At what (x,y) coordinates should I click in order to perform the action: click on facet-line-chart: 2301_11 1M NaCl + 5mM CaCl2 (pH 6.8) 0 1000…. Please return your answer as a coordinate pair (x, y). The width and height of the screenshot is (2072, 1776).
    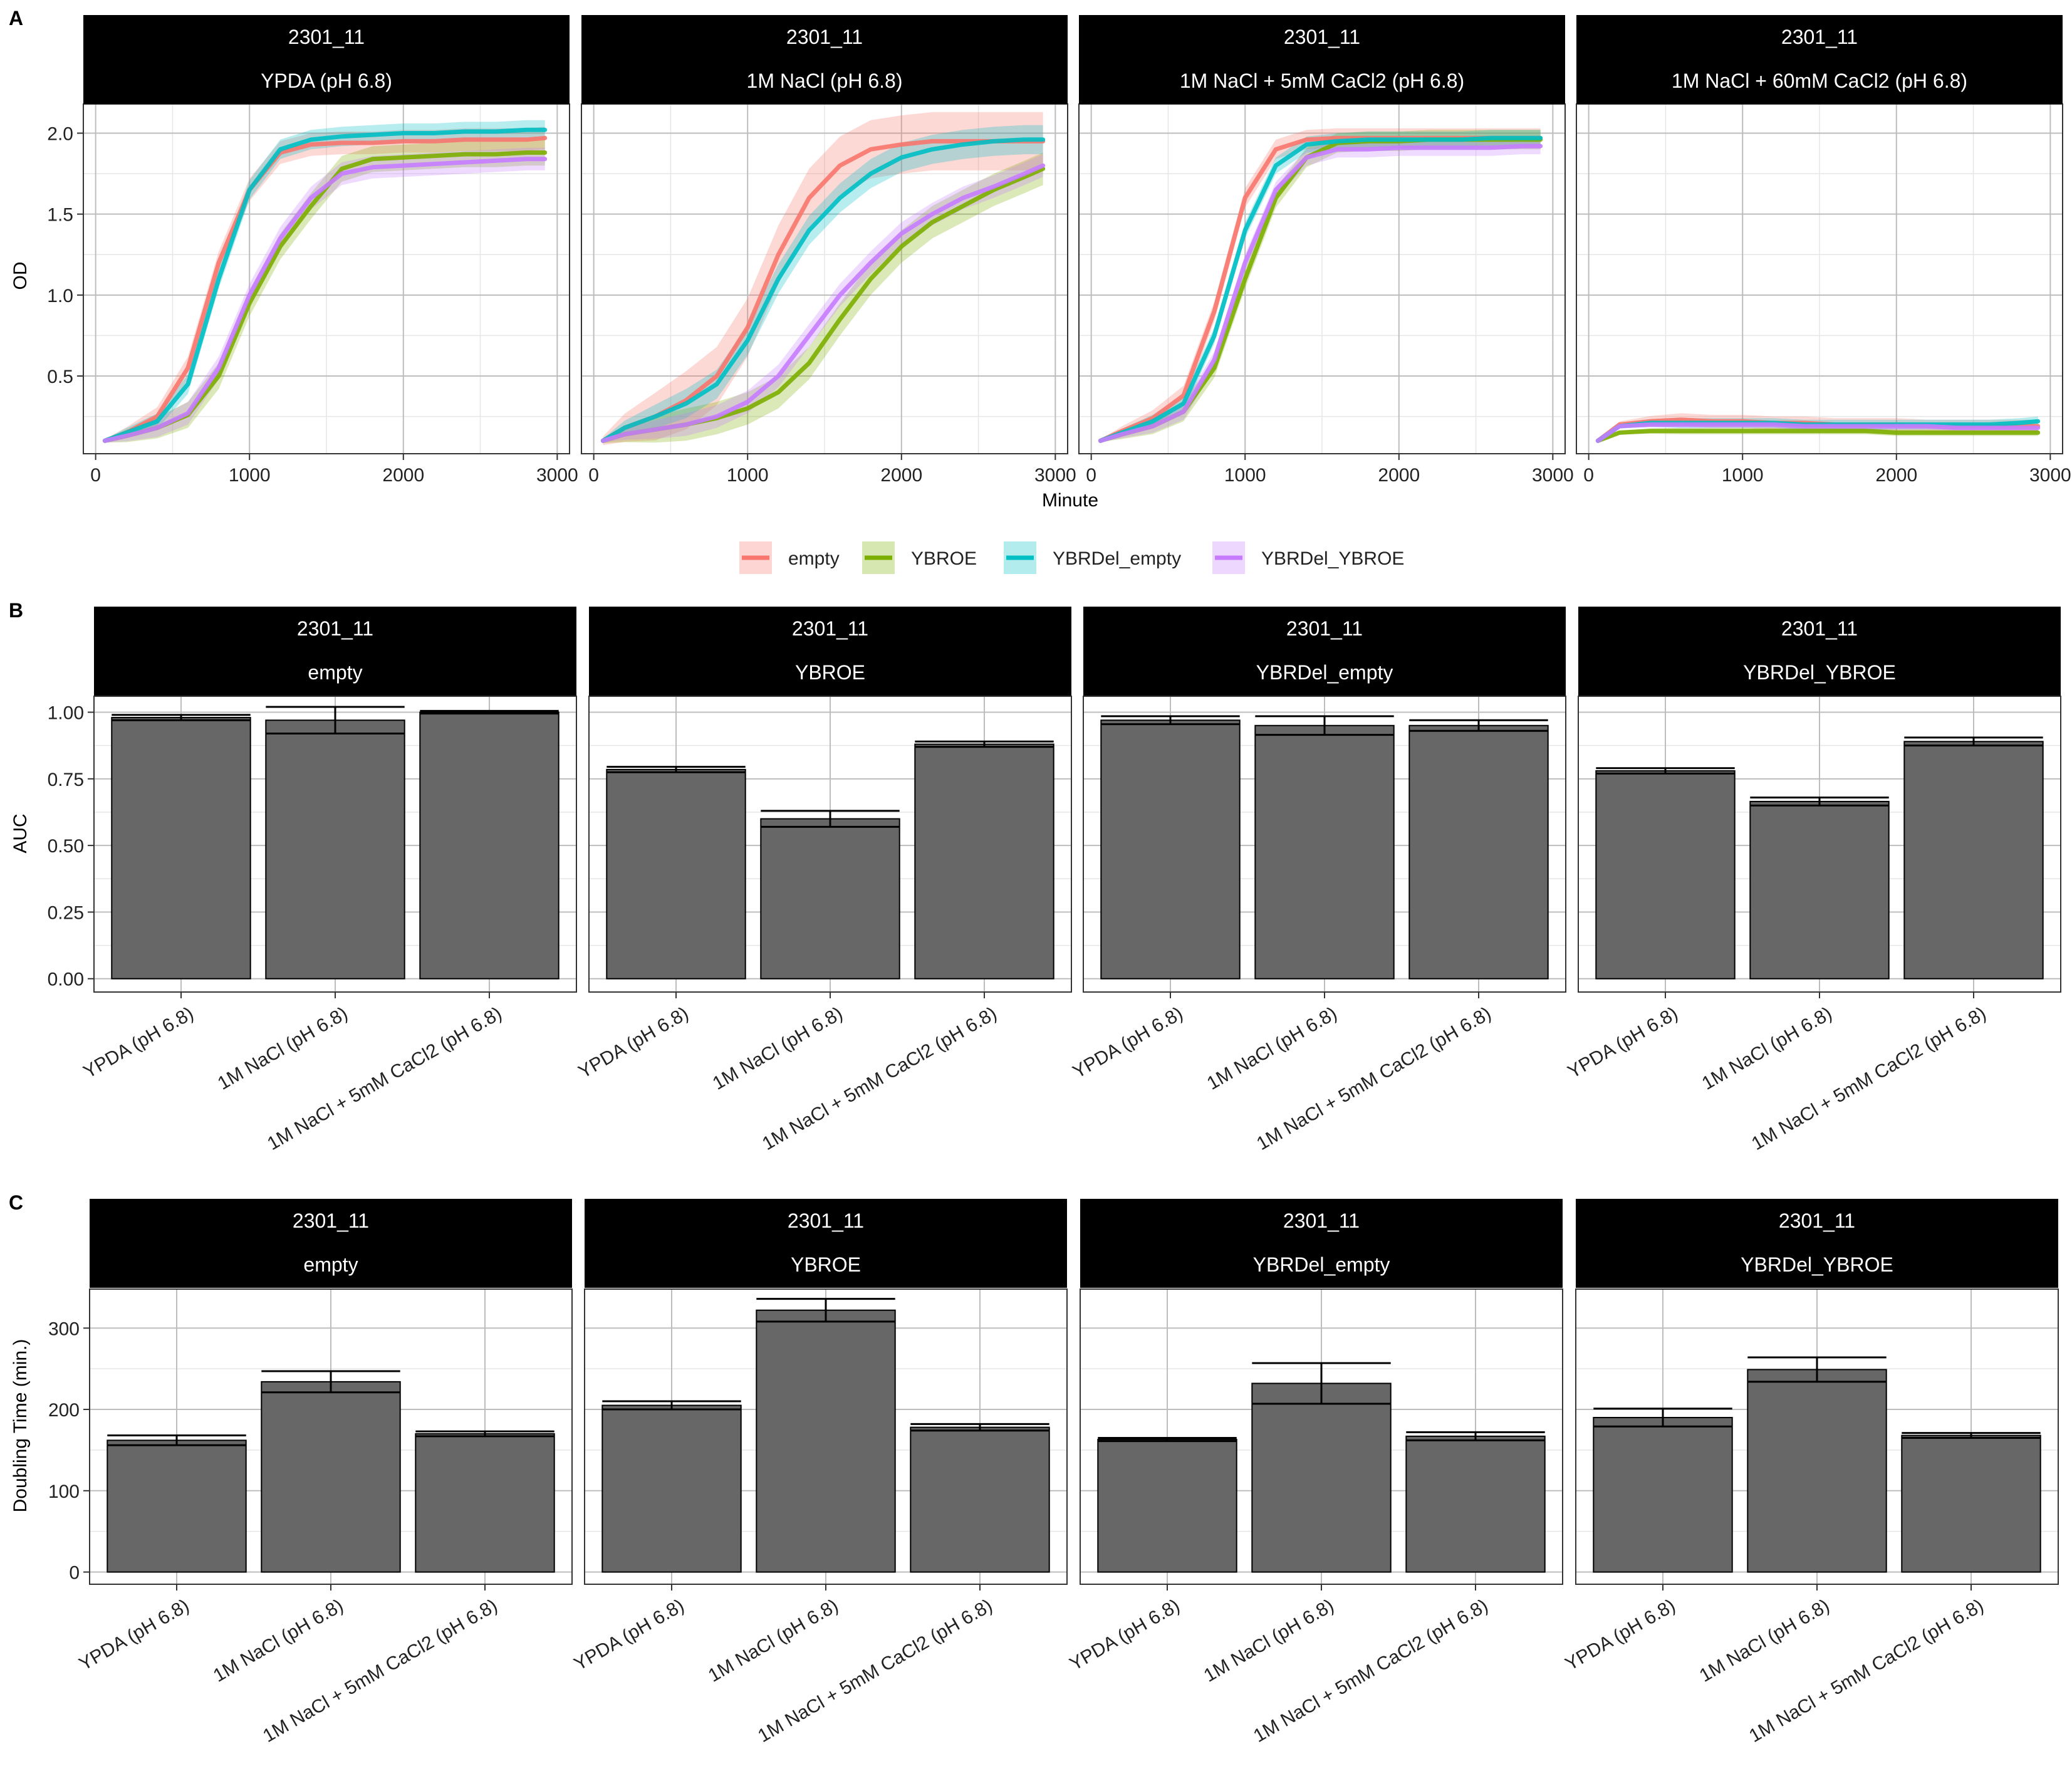
    Looking at the image, I should click on (1326, 250).